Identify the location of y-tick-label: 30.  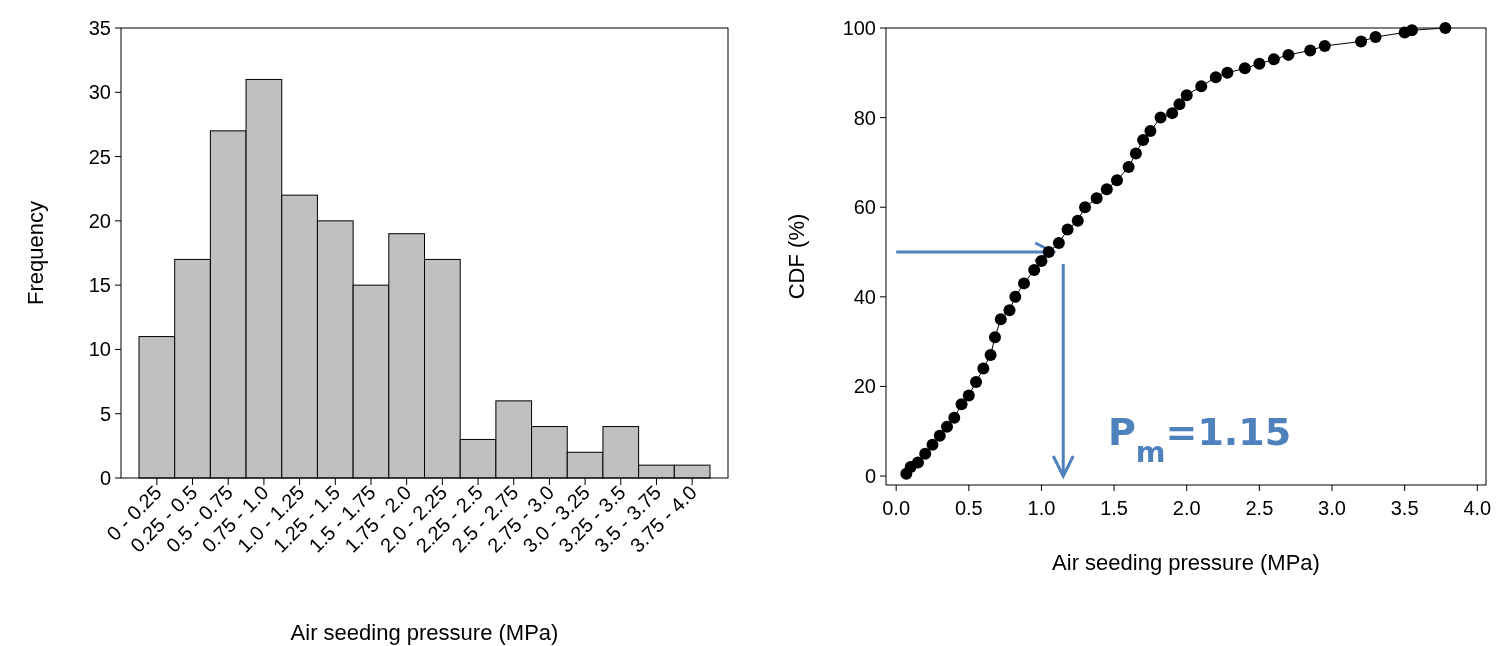
(99, 92).